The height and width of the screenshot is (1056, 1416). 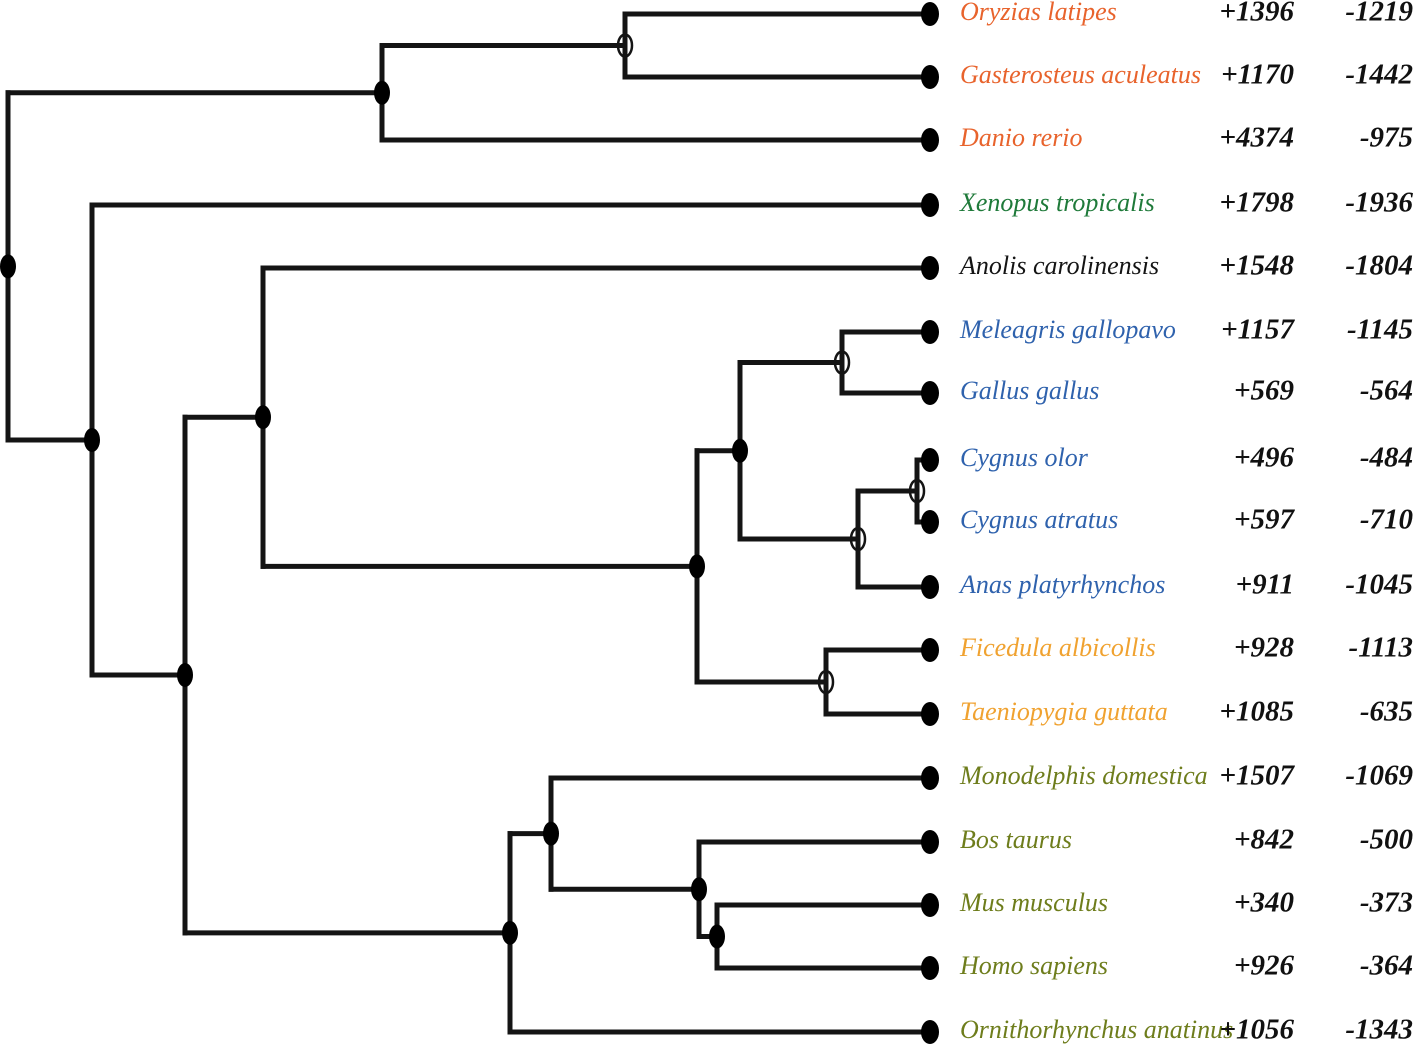 I want to click on gene-gain-value: +4374, so click(x=1256, y=138).